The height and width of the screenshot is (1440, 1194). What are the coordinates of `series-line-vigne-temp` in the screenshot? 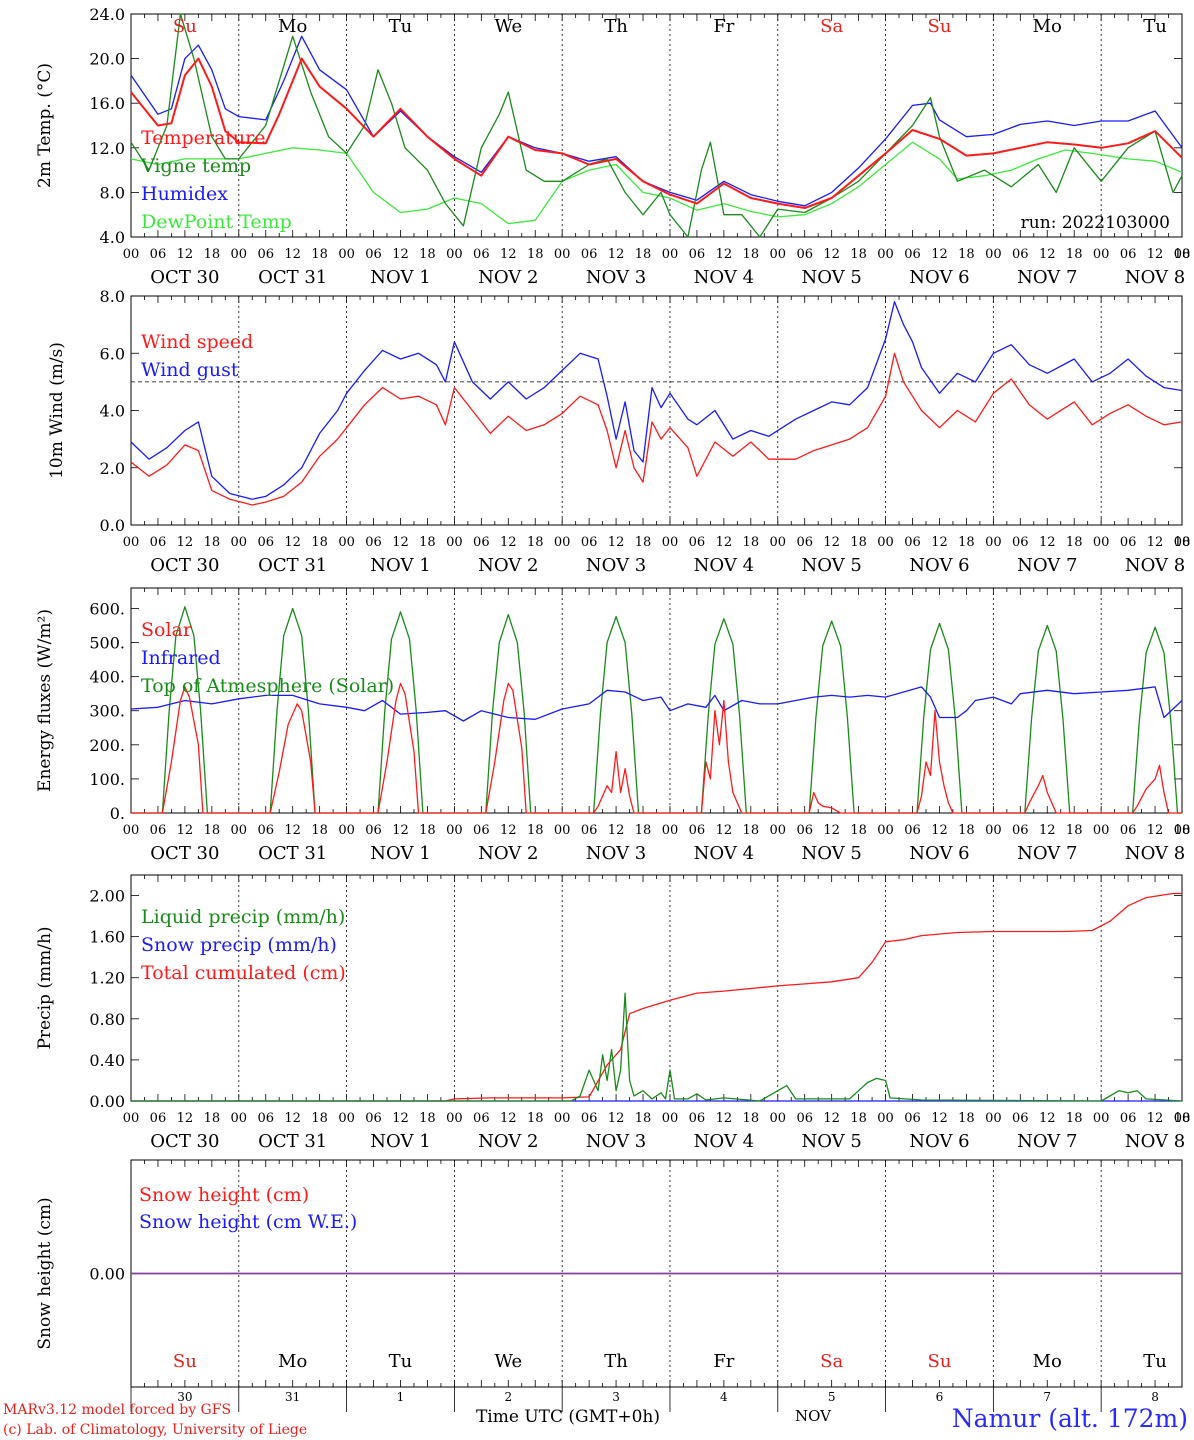 It's located at (656, 125).